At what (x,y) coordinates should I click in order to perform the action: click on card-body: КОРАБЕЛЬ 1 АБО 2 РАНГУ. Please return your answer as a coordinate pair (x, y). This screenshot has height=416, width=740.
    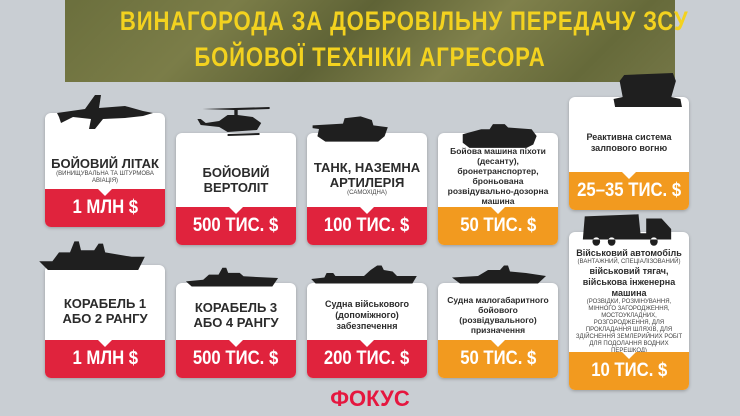
    Looking at the image, I should click on (105, 310).